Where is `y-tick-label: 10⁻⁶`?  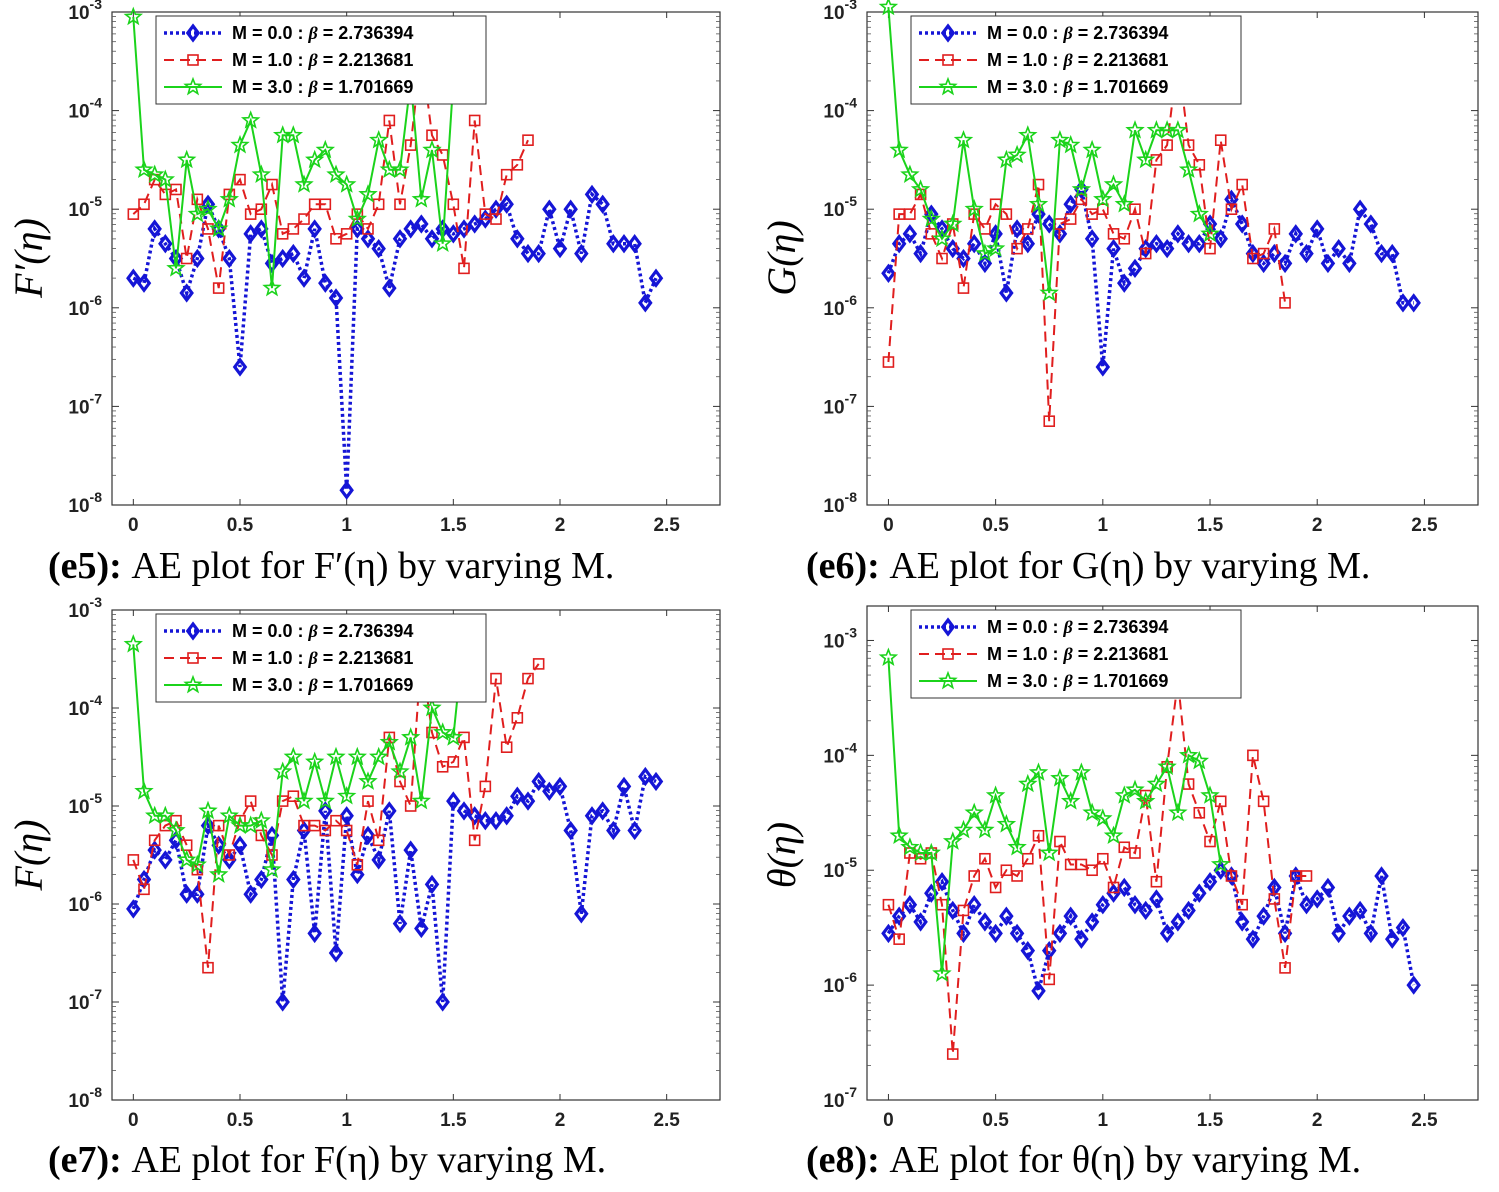
y-tick-label: 10⁻⁶ is located at coordinates (85, 902).